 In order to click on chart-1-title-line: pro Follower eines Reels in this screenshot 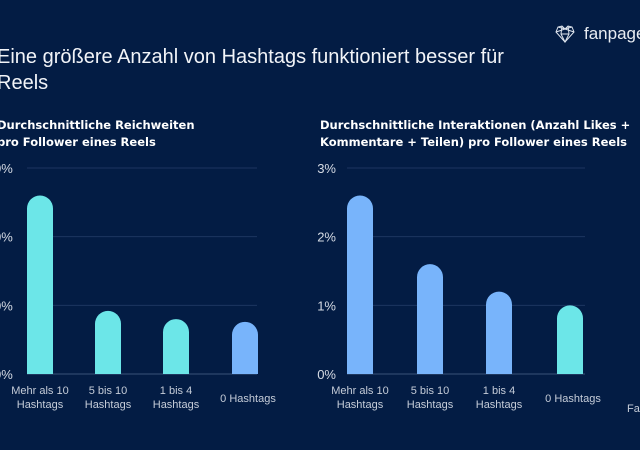, I will do `click(78, 142)`.